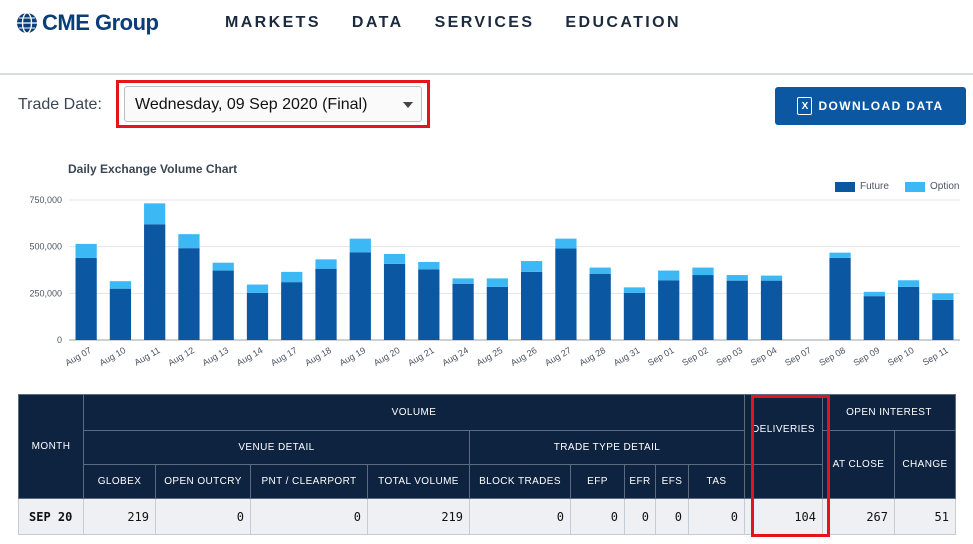  I want to click on nav-markets: MARKETS, so click(273, 22).